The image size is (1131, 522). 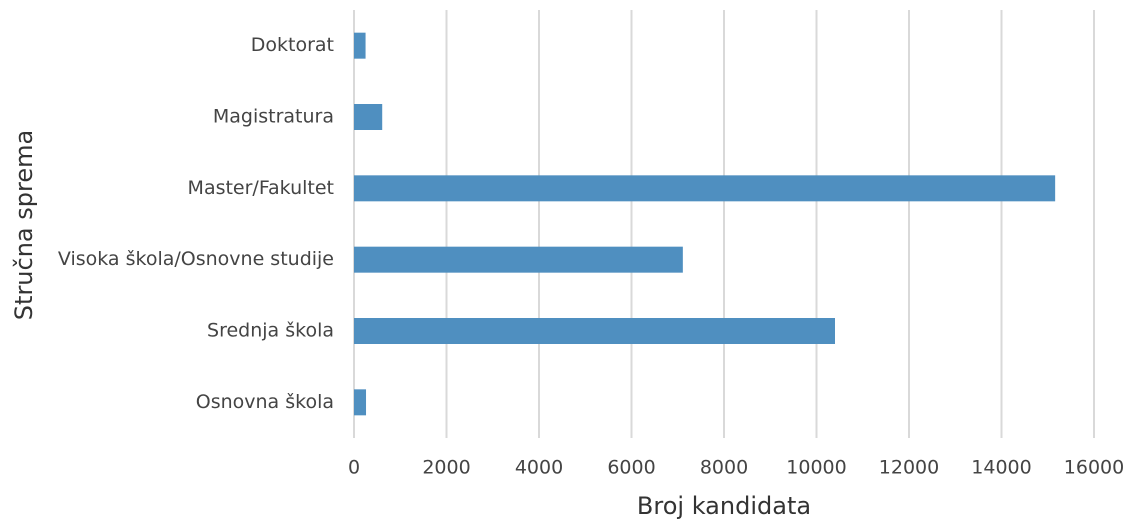 I want to click on x-tick-label: 6000, so click(x=631, y=468).